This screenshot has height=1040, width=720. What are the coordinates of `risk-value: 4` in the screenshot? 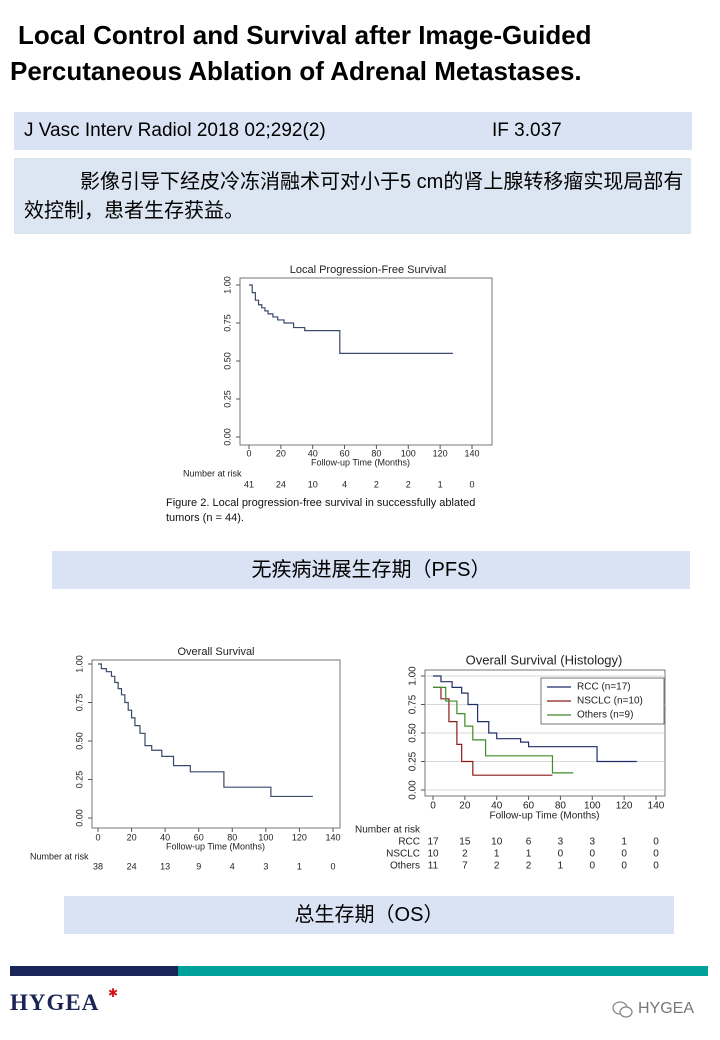 It's located at (232, 866).